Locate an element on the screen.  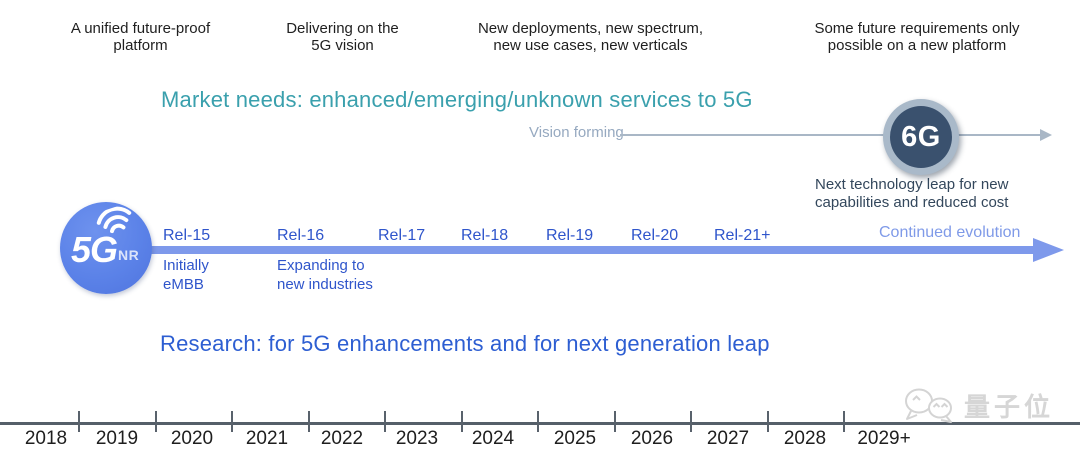
release-label-rel16: Rel-16 is located at coordinates (301, 235).